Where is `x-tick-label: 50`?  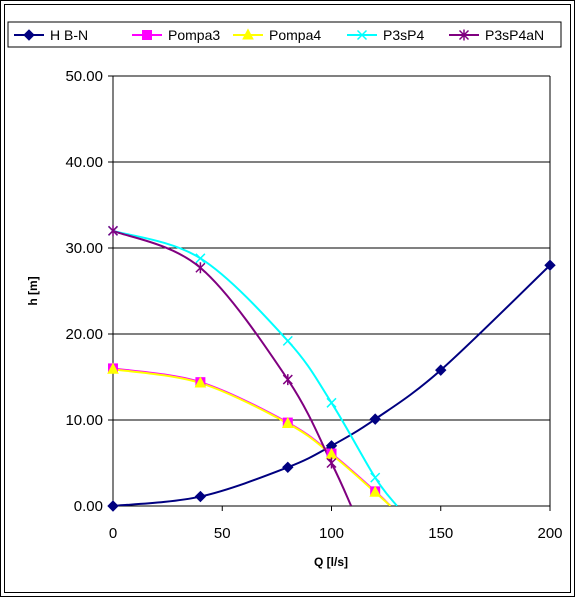
x-tick-label: 50 is located at coordinates (222, 533).